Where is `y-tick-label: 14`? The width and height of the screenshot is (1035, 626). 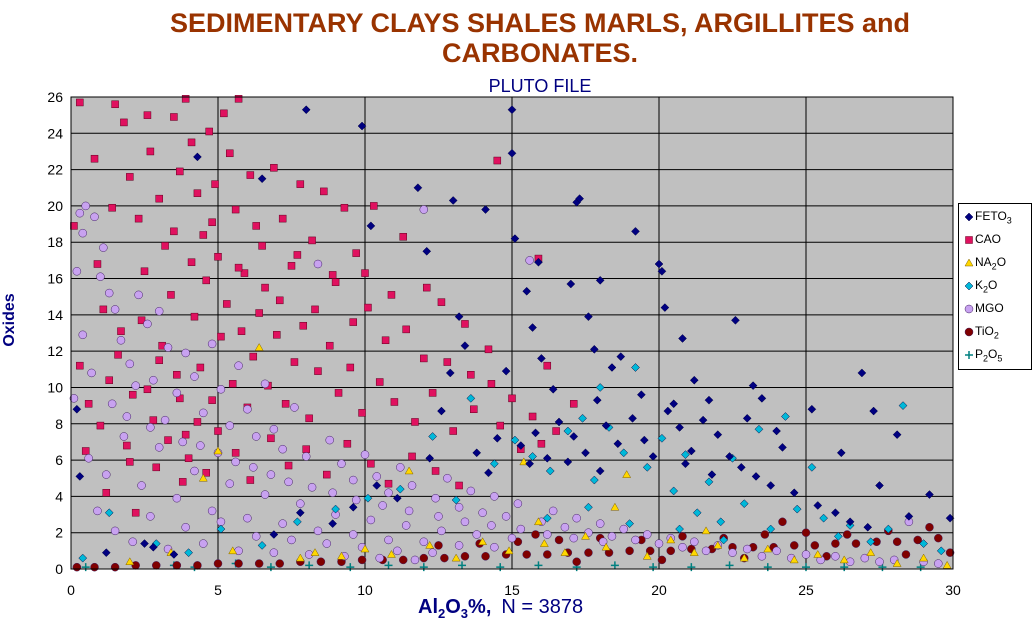
y-tick-label: 14 is located at coordinates (55, 315).